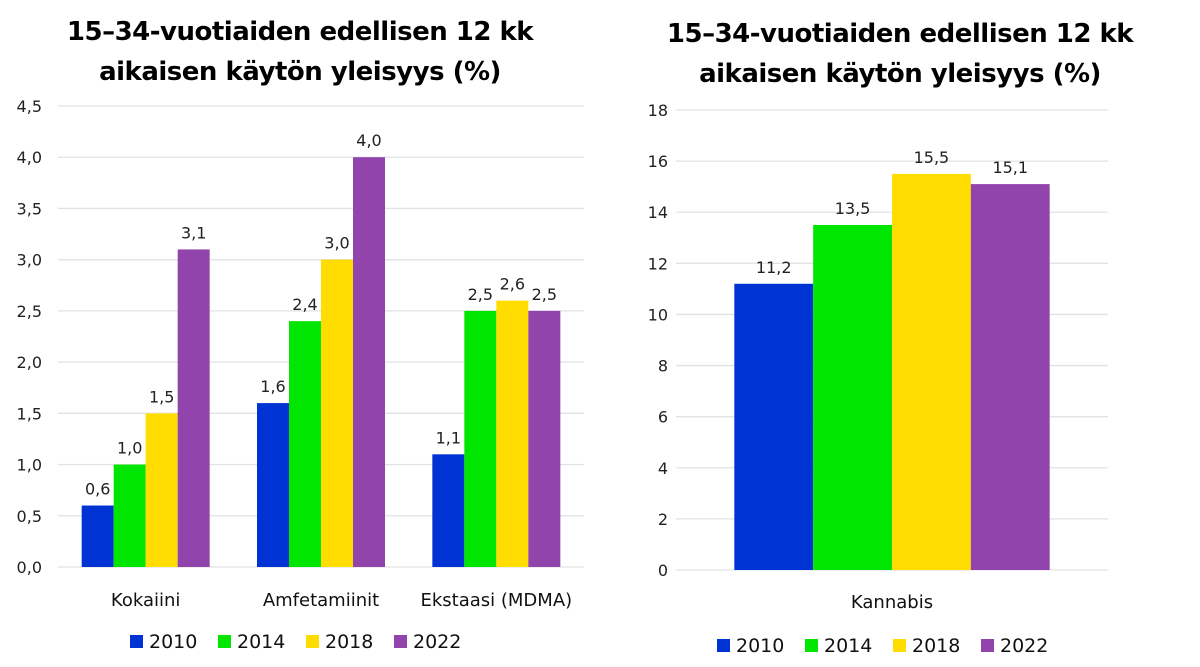 This screenshot has width=1200, height=667. I want to click on data-label: 1,6, so click(272, 386).